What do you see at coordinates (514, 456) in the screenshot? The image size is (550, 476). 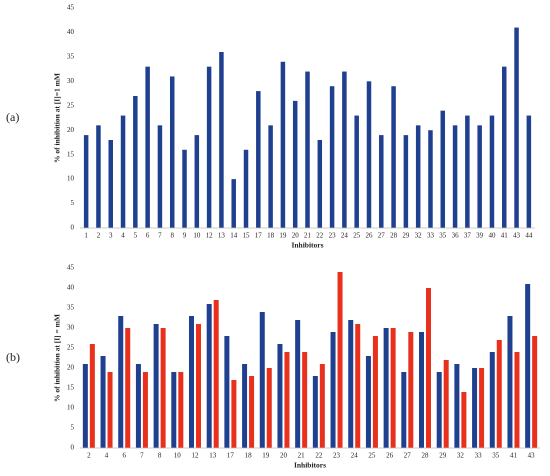 I see `x-tick-label: 41` at bounding box center [514, 456].